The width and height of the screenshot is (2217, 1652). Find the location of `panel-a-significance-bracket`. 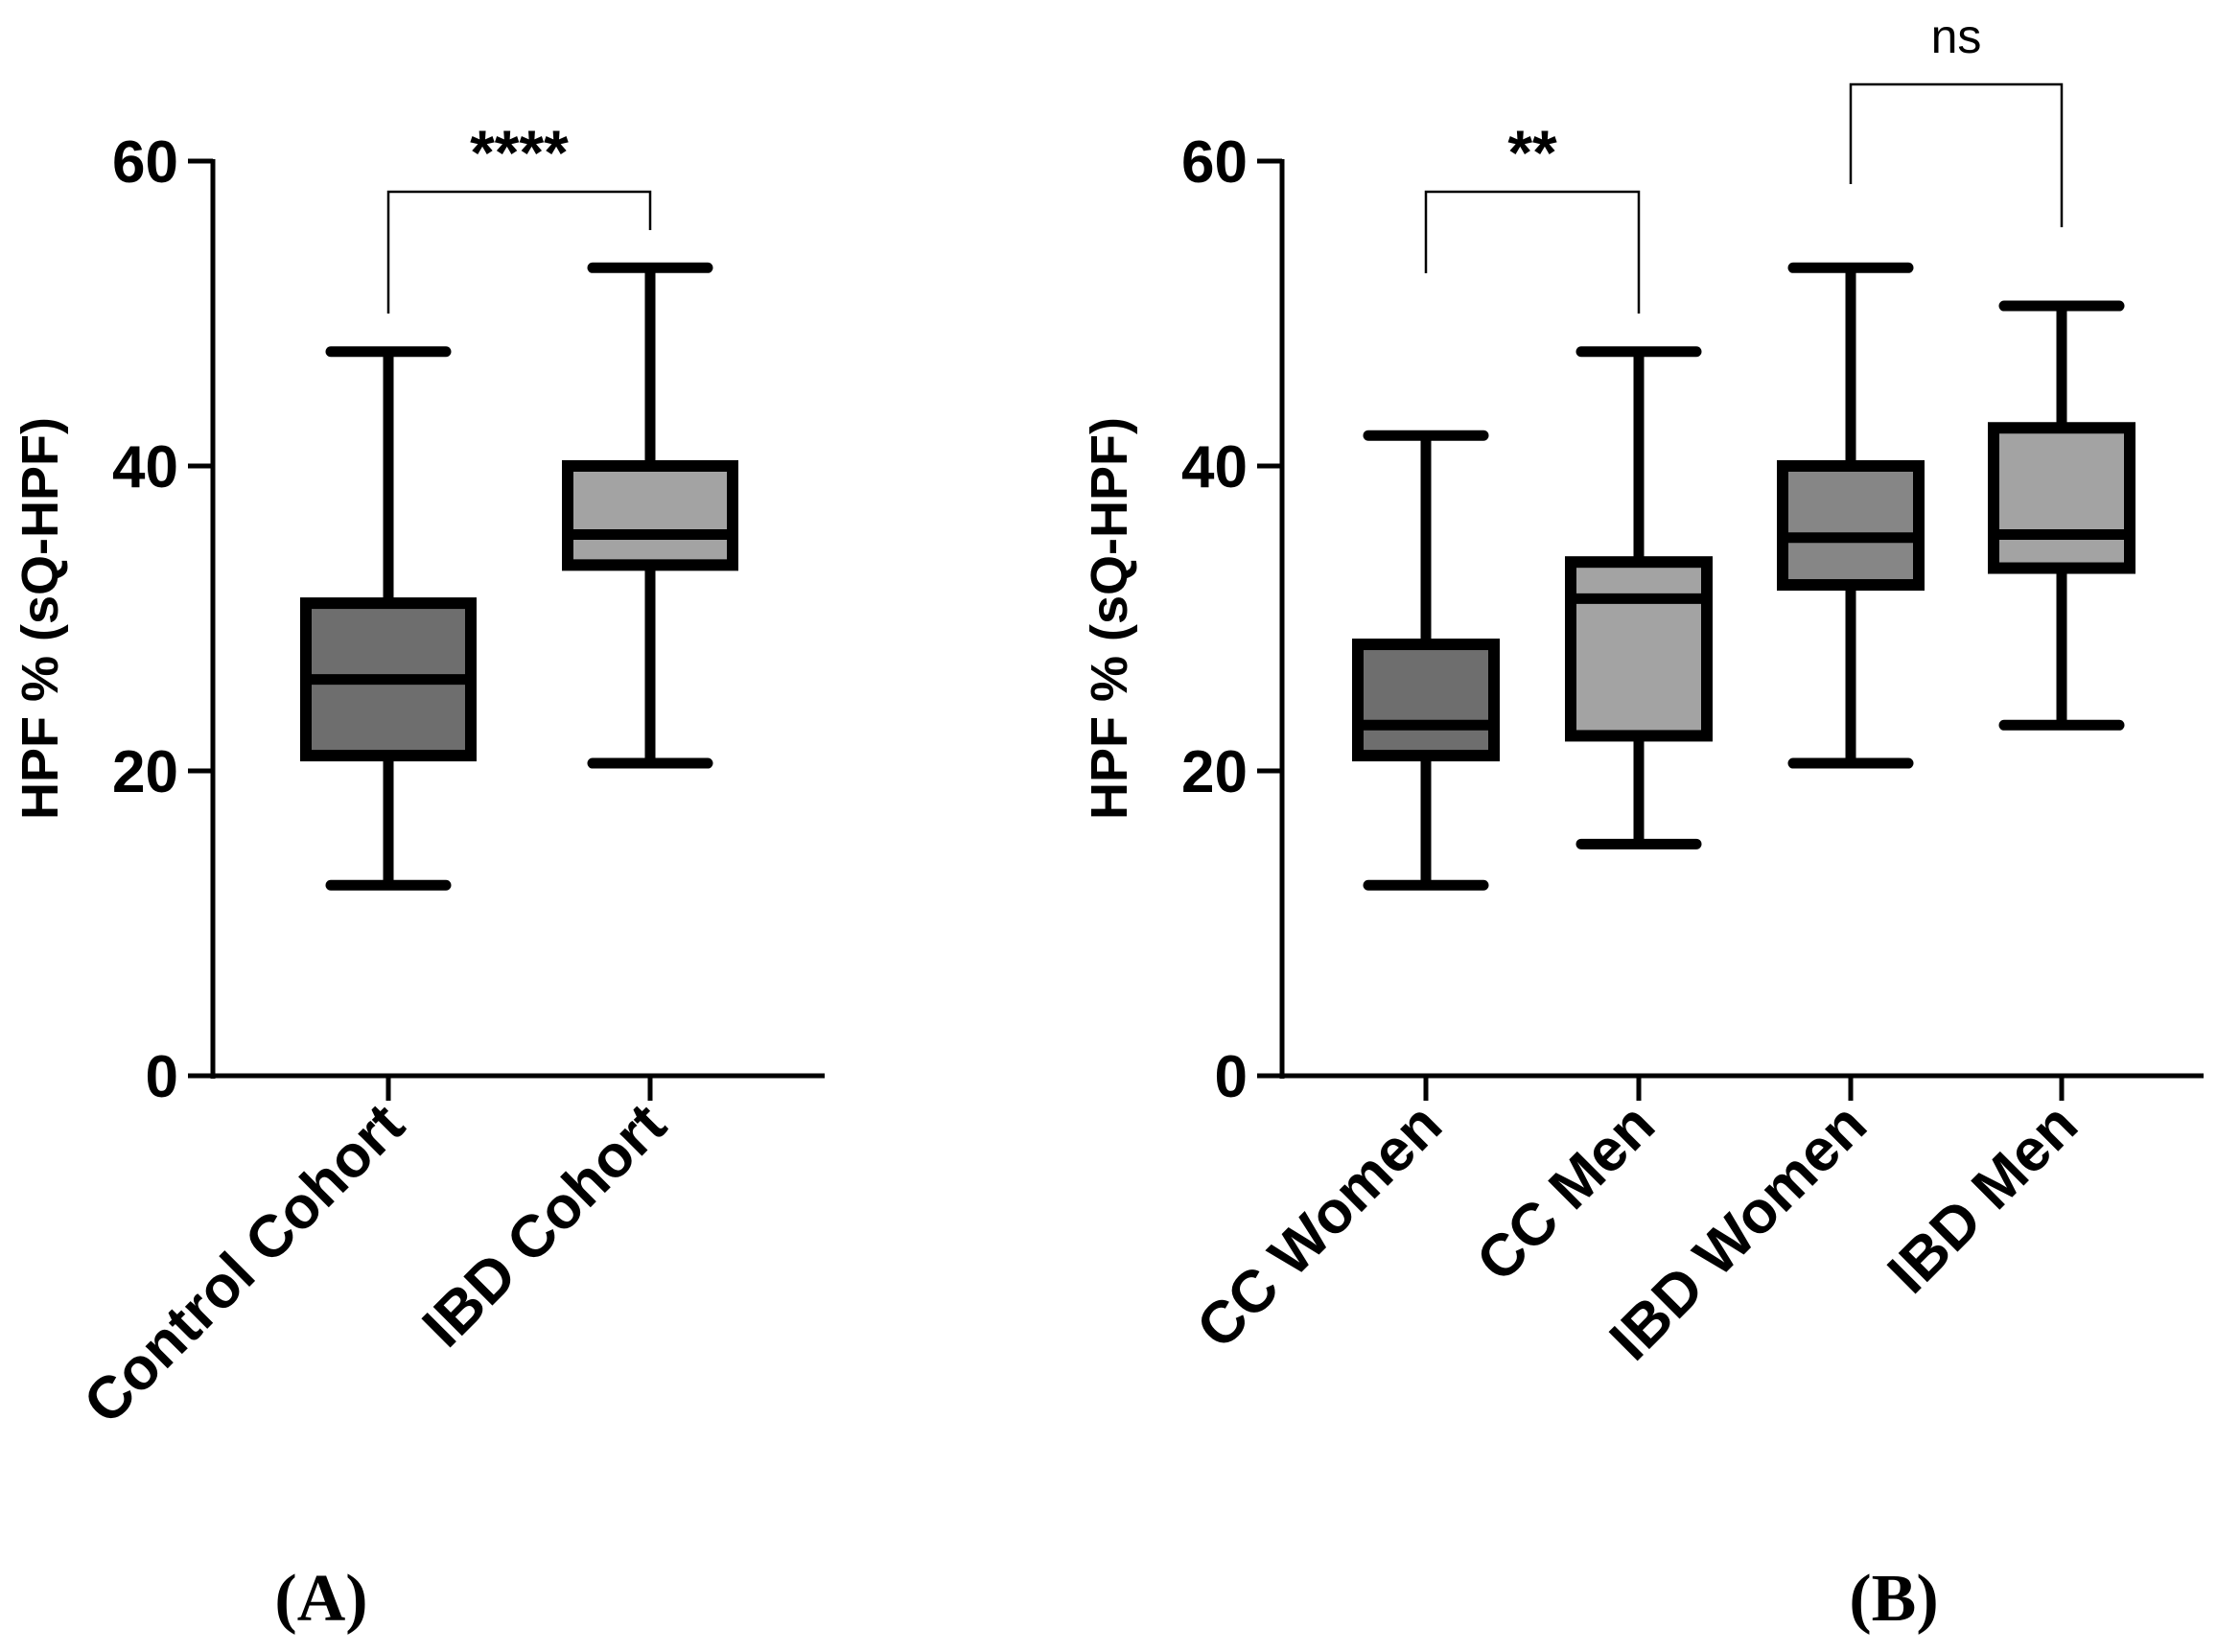

panel-a-significance-bracket is located at coordinates (519, 252).